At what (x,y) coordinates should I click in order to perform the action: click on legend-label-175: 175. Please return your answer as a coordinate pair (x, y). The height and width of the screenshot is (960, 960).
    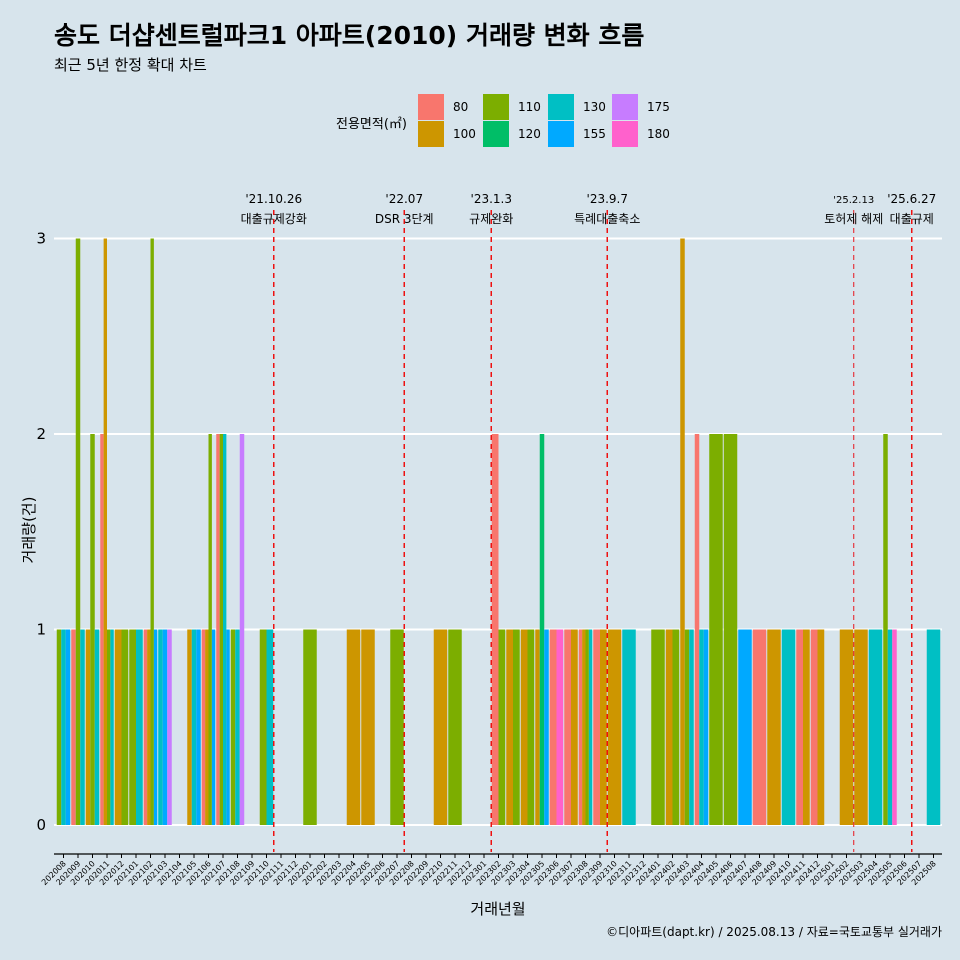
    Looking at the image, I should click on (658, 107).